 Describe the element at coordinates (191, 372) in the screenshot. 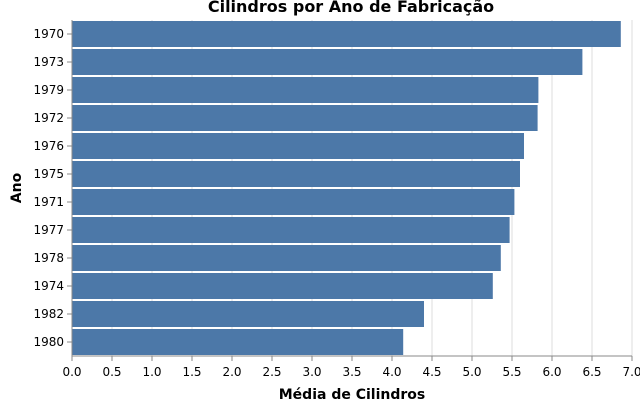

I see `x-tick-label: 1.5` at that location.